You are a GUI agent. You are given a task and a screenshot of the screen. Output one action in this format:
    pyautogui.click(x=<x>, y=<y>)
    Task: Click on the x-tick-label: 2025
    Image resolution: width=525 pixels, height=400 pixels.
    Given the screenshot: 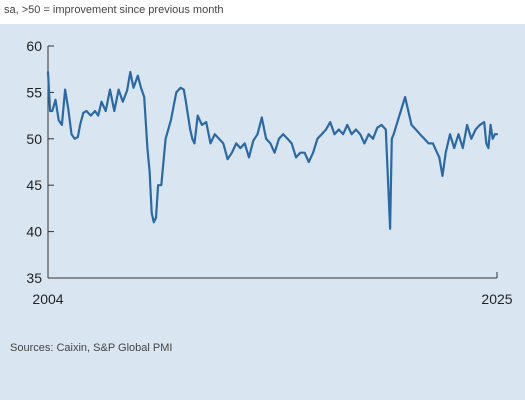 What is the action you would take?
    pyautogui.click(x=496, y=299)
    